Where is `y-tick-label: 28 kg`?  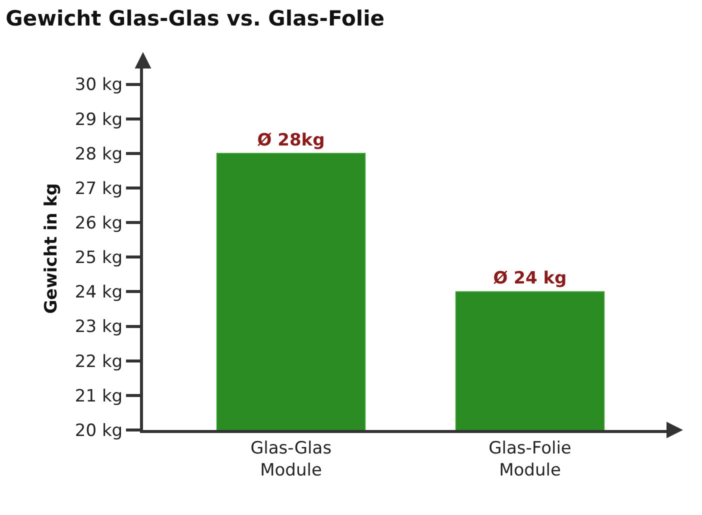
y-tick-label: 28 kg is located at coordinates (98, 154).